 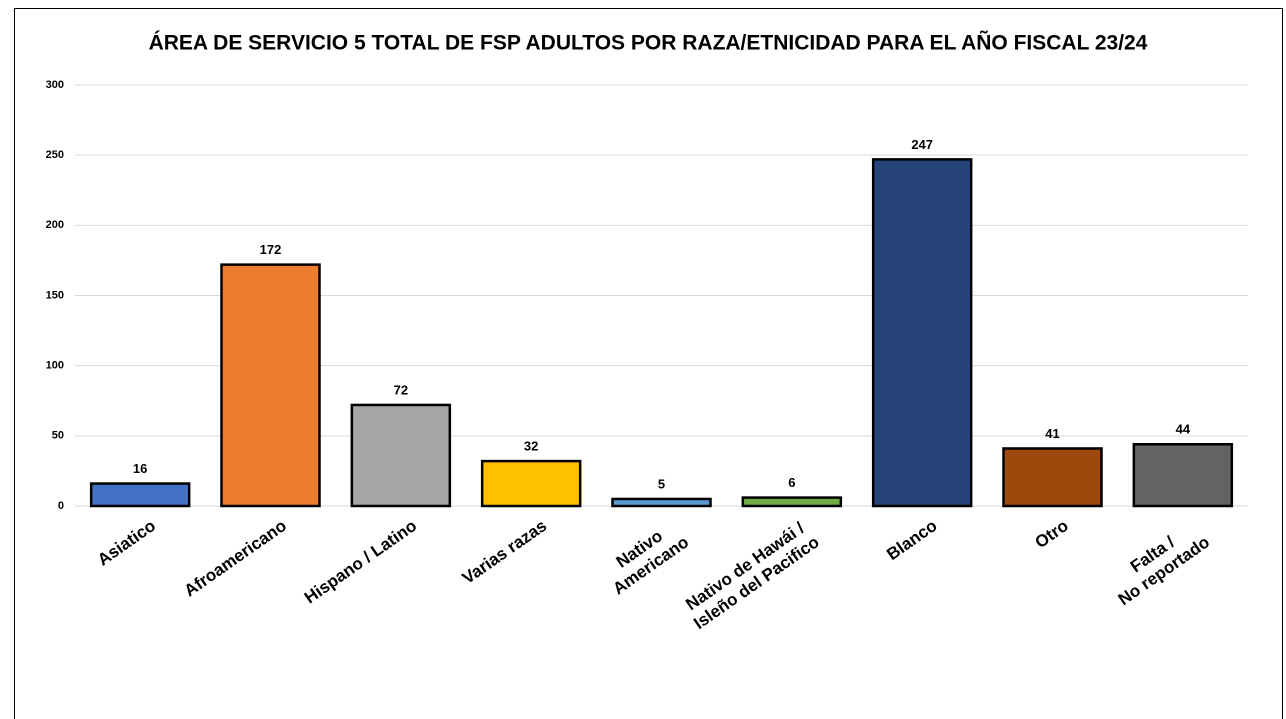 What do you see at coordinates (61, 506) in the screenshot?
I see `y-tick-label: 0` at bounding box center [61, 506].